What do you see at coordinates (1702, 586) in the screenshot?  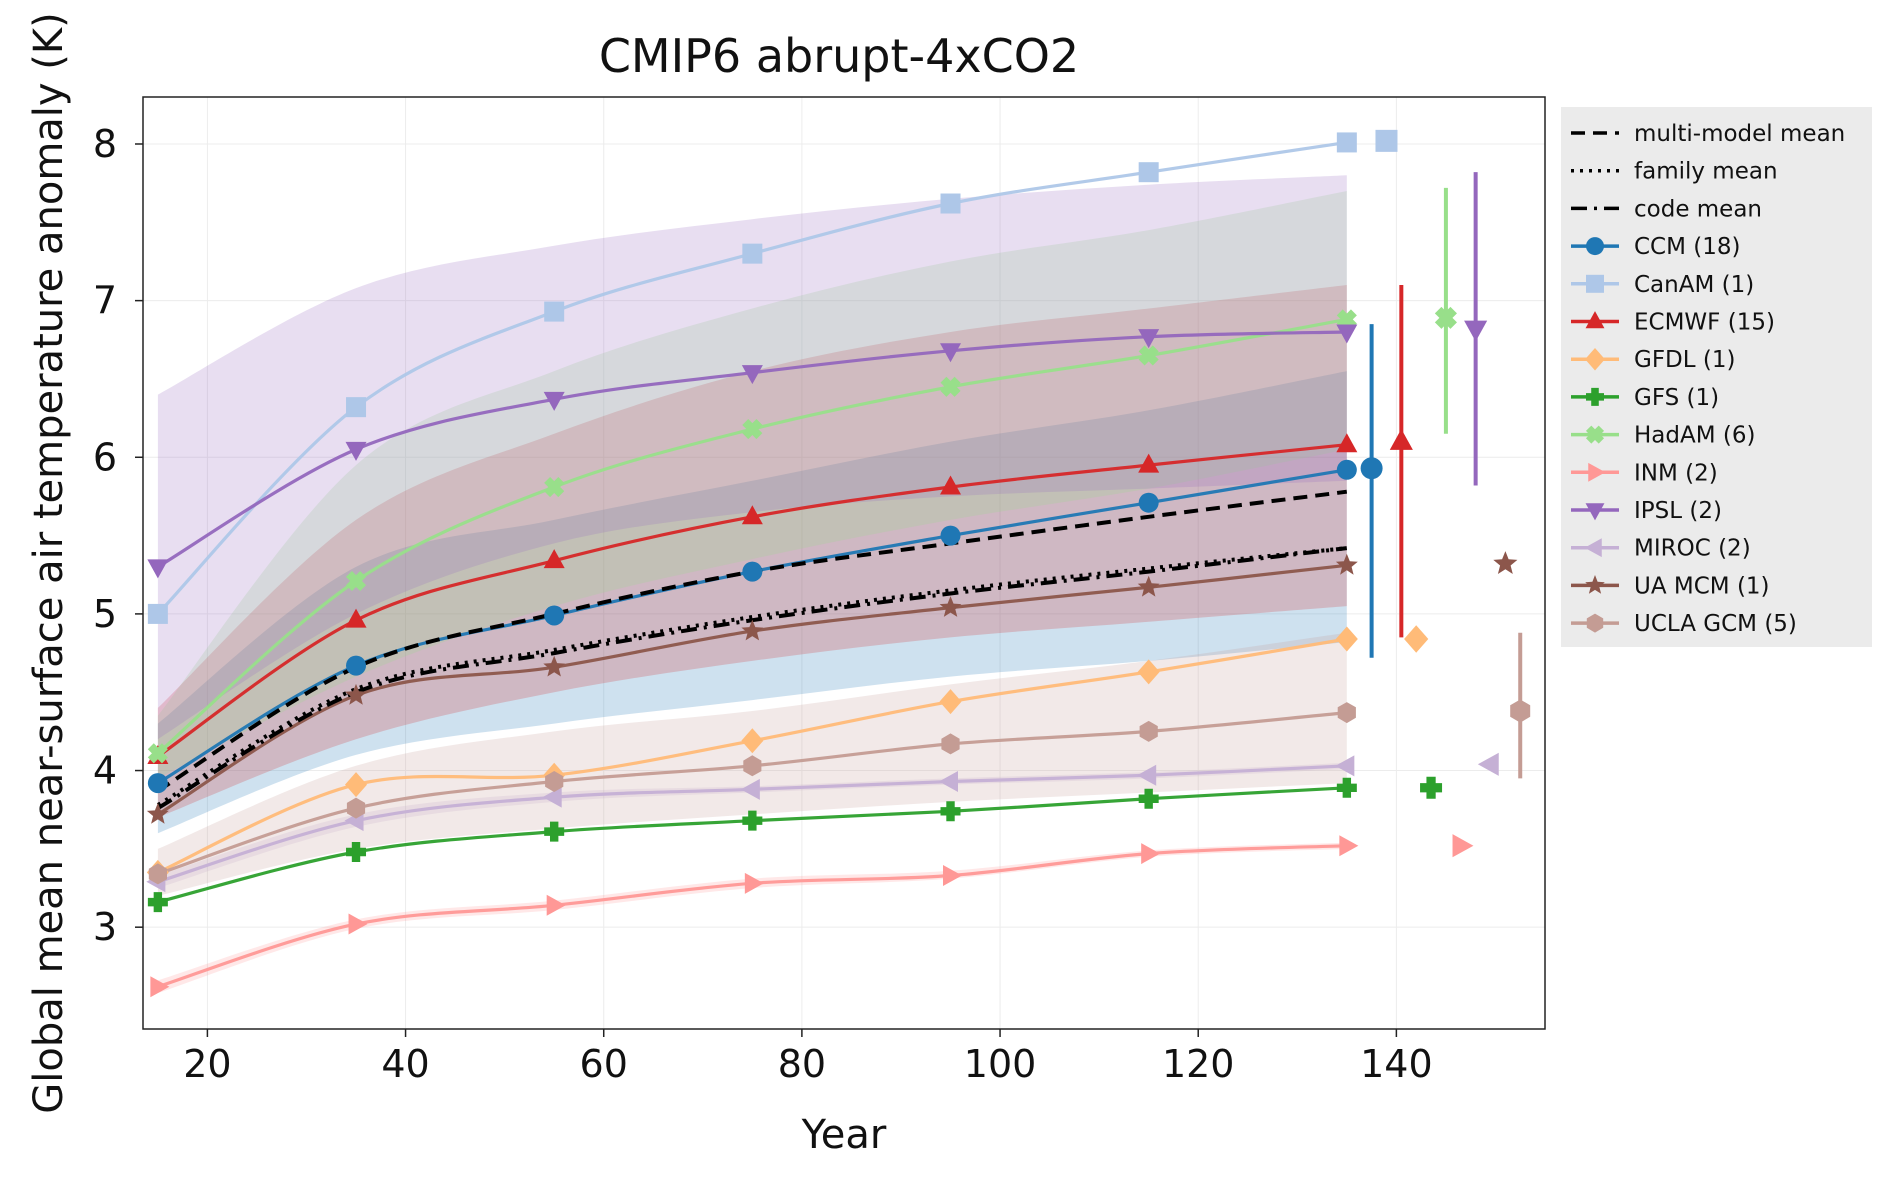 I see `legend-label: UA MCM (1)` at bounding box center [1702, 586].